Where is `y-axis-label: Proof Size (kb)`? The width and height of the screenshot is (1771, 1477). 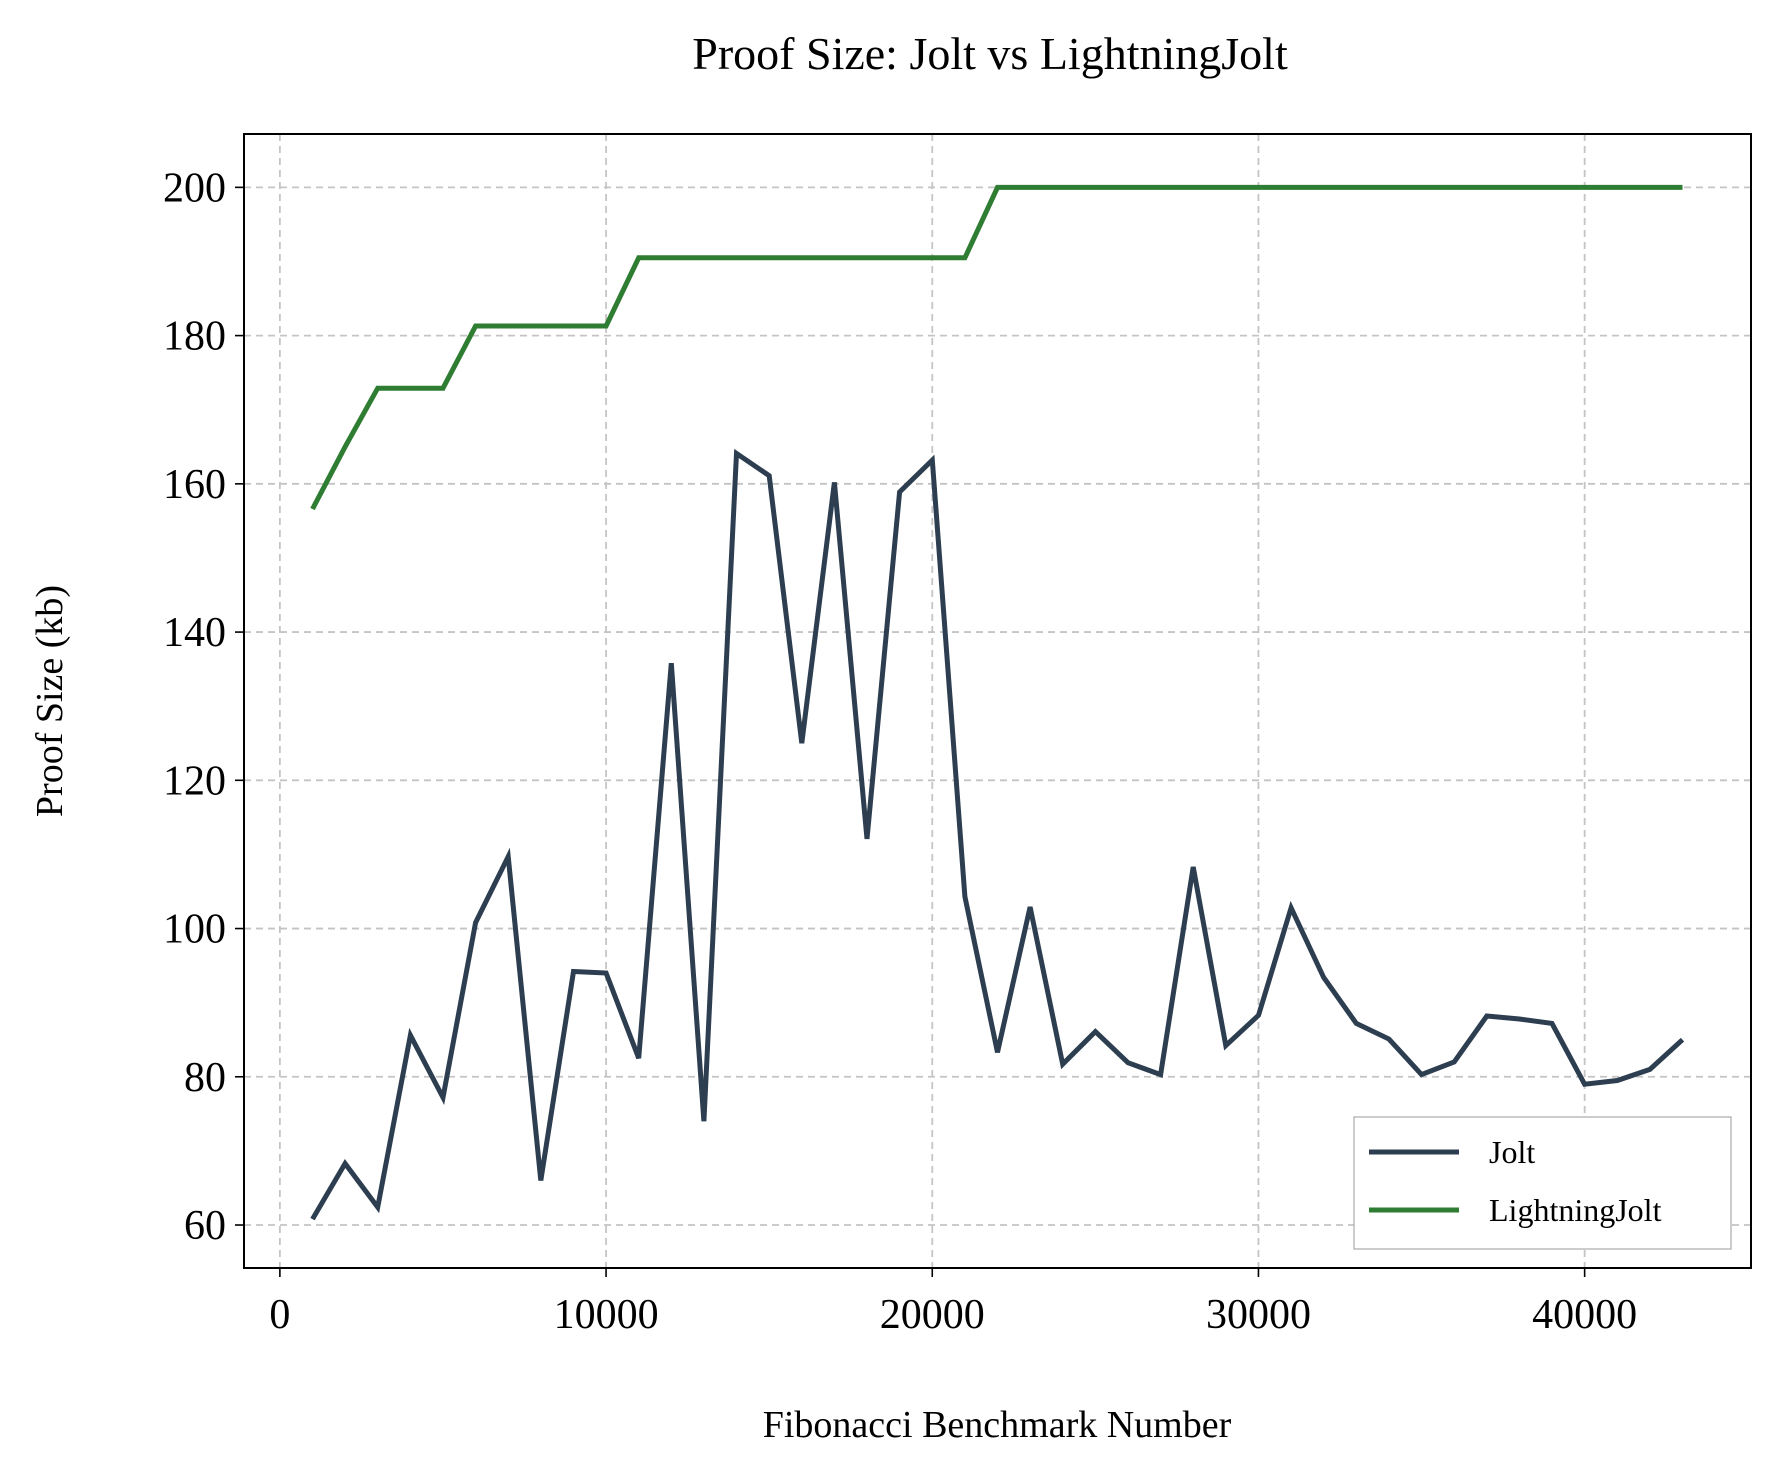 y-axis-label: Proof Size (kb) is located at coordinates (50, 701).